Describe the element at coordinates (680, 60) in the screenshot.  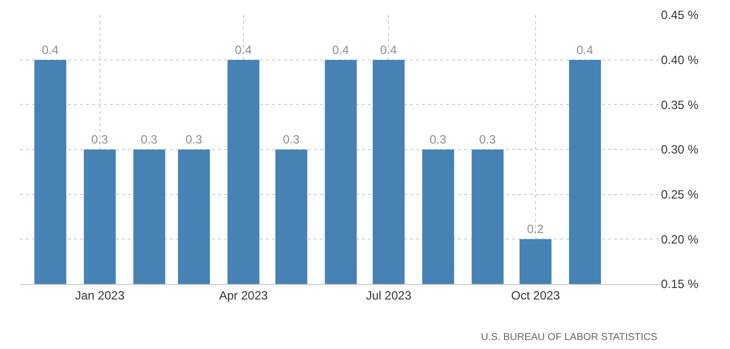
I see `y-tick-label: 0.40 %` at that location.